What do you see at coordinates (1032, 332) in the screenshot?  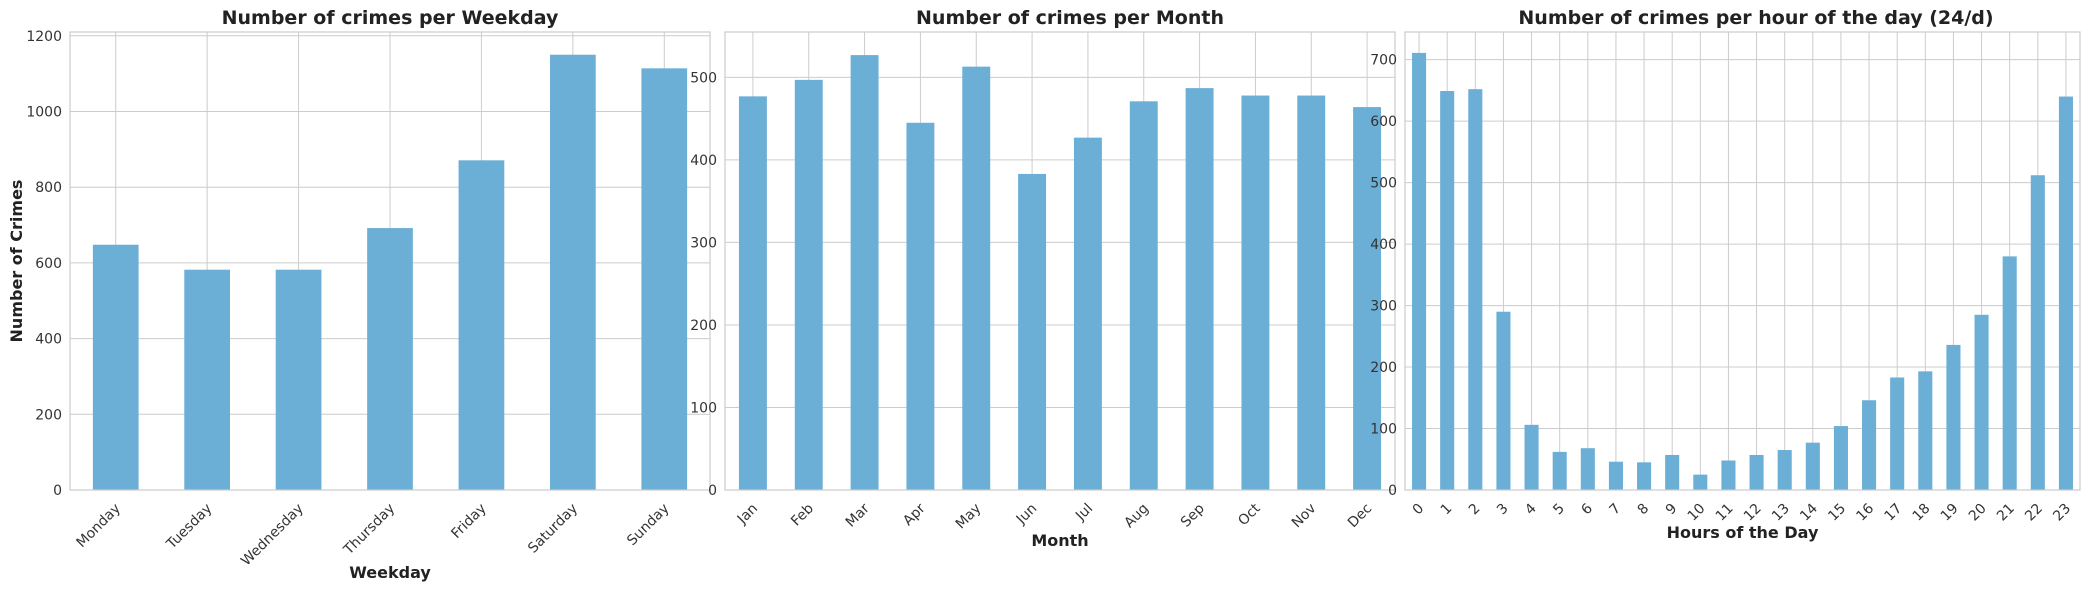 I see `bar-jun` at bounding box center [1032, 332].